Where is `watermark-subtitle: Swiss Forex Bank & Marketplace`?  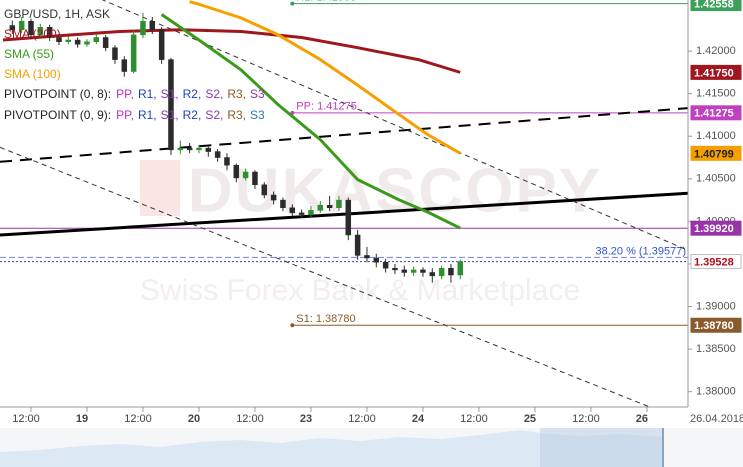 watermark-subtitle: Swiss Forex Bank & Marketplace is located at coordinates (360, 290).